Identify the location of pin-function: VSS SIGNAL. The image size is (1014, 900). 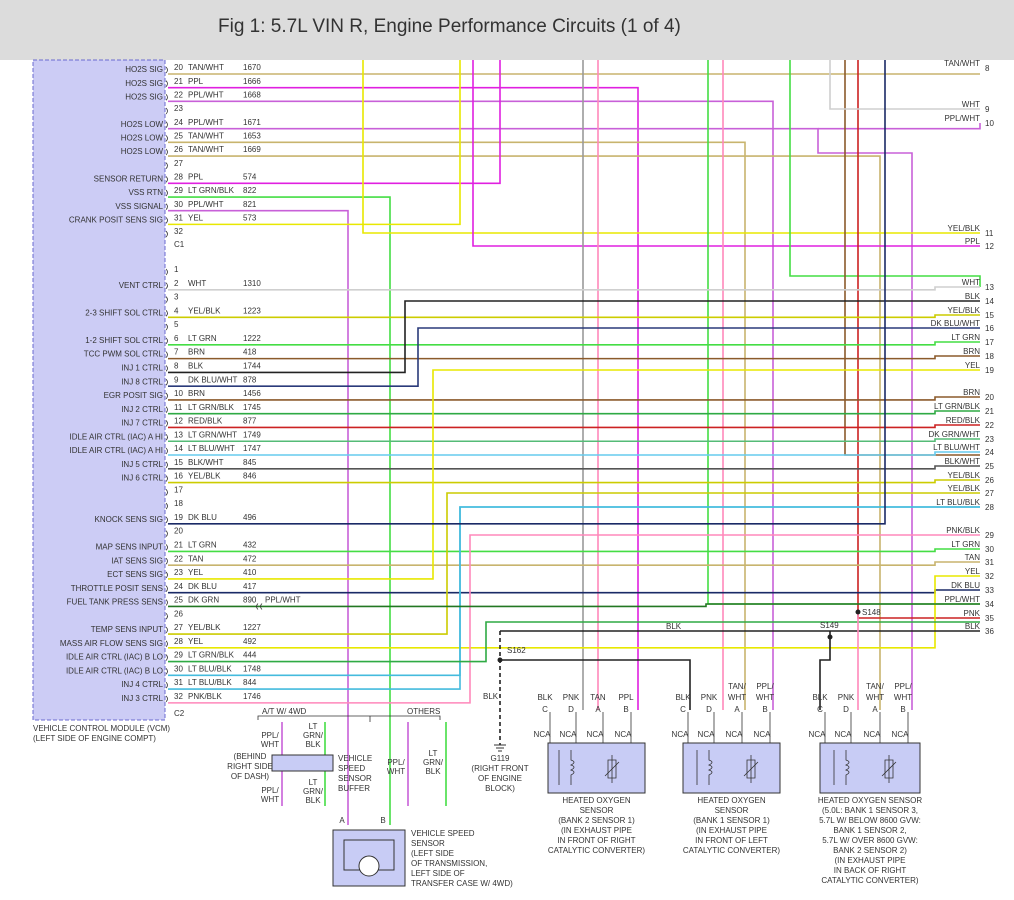
(139, 206).